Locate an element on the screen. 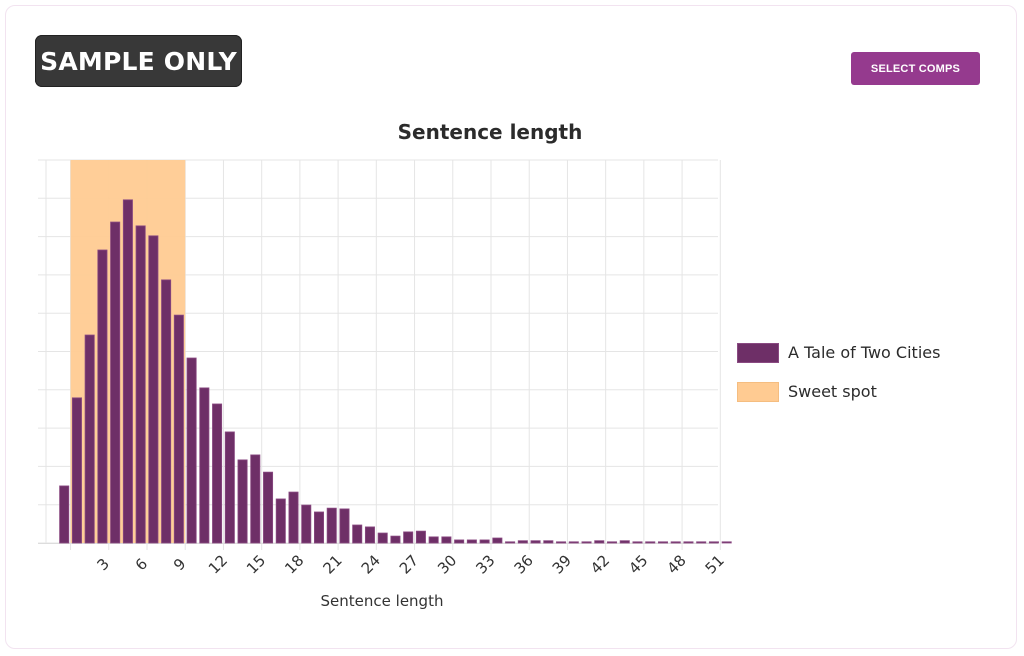 The width and height of the screenshot is (1024, 656). x-tick-label: 12 is located at coordinates (218, 564).